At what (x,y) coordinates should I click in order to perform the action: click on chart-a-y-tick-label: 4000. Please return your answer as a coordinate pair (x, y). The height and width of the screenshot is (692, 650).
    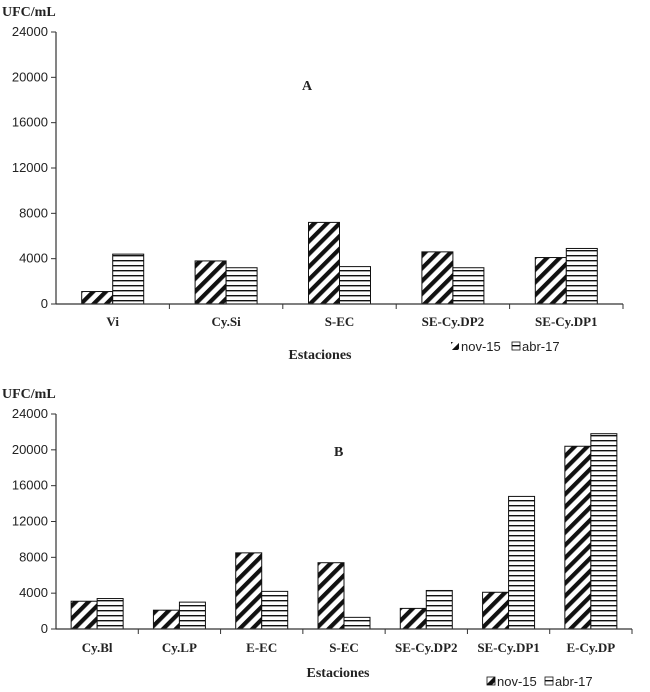
    Looking at the image, I should click on (33, 258).